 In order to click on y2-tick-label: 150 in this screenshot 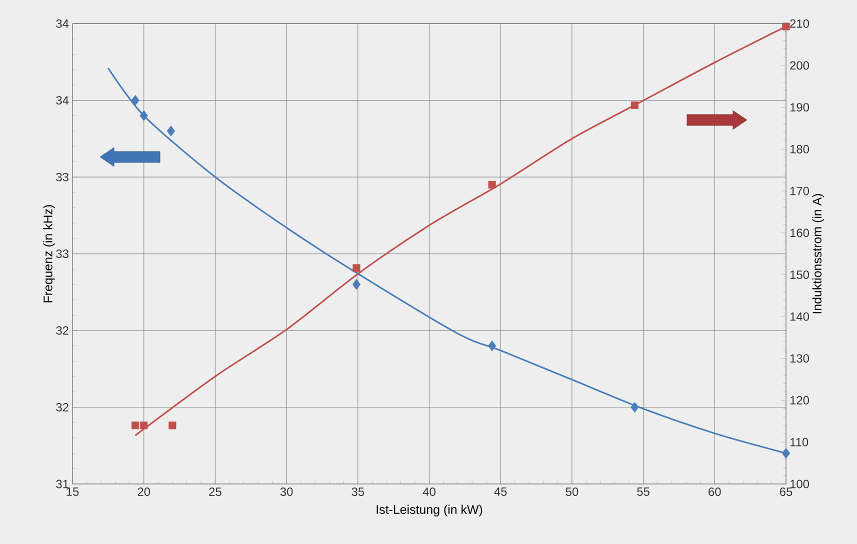, I will do `click(800, 274)`.